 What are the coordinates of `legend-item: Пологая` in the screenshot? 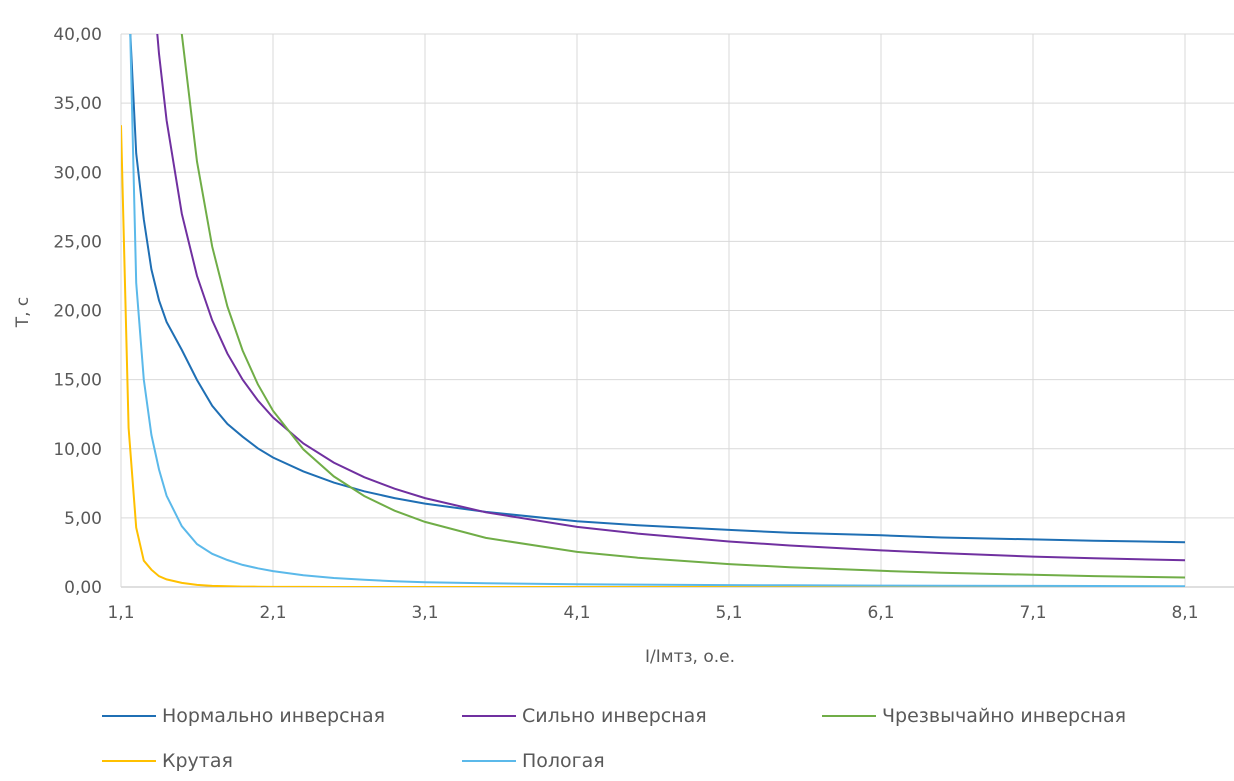 It's located at (533, 761).